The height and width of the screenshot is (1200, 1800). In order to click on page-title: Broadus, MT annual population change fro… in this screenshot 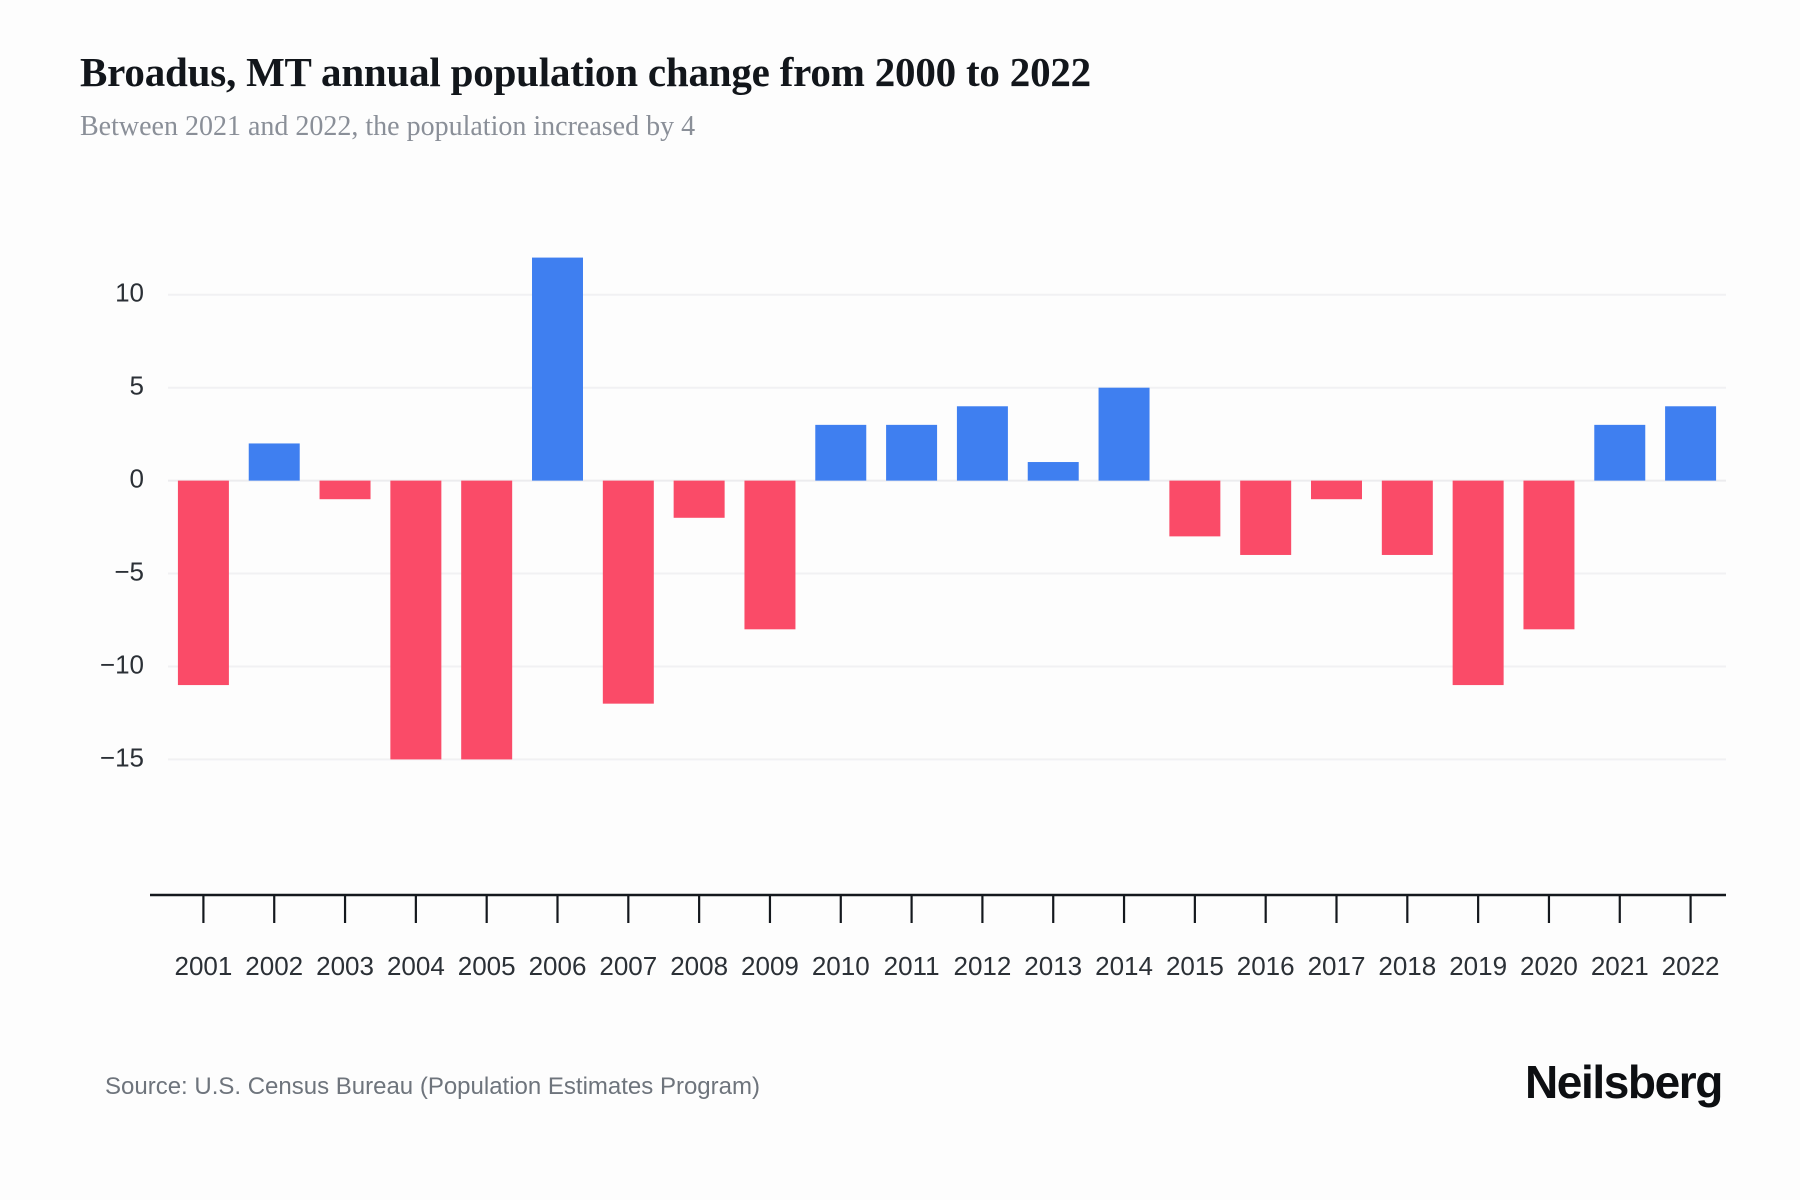, I will do `click(585, 72)`.